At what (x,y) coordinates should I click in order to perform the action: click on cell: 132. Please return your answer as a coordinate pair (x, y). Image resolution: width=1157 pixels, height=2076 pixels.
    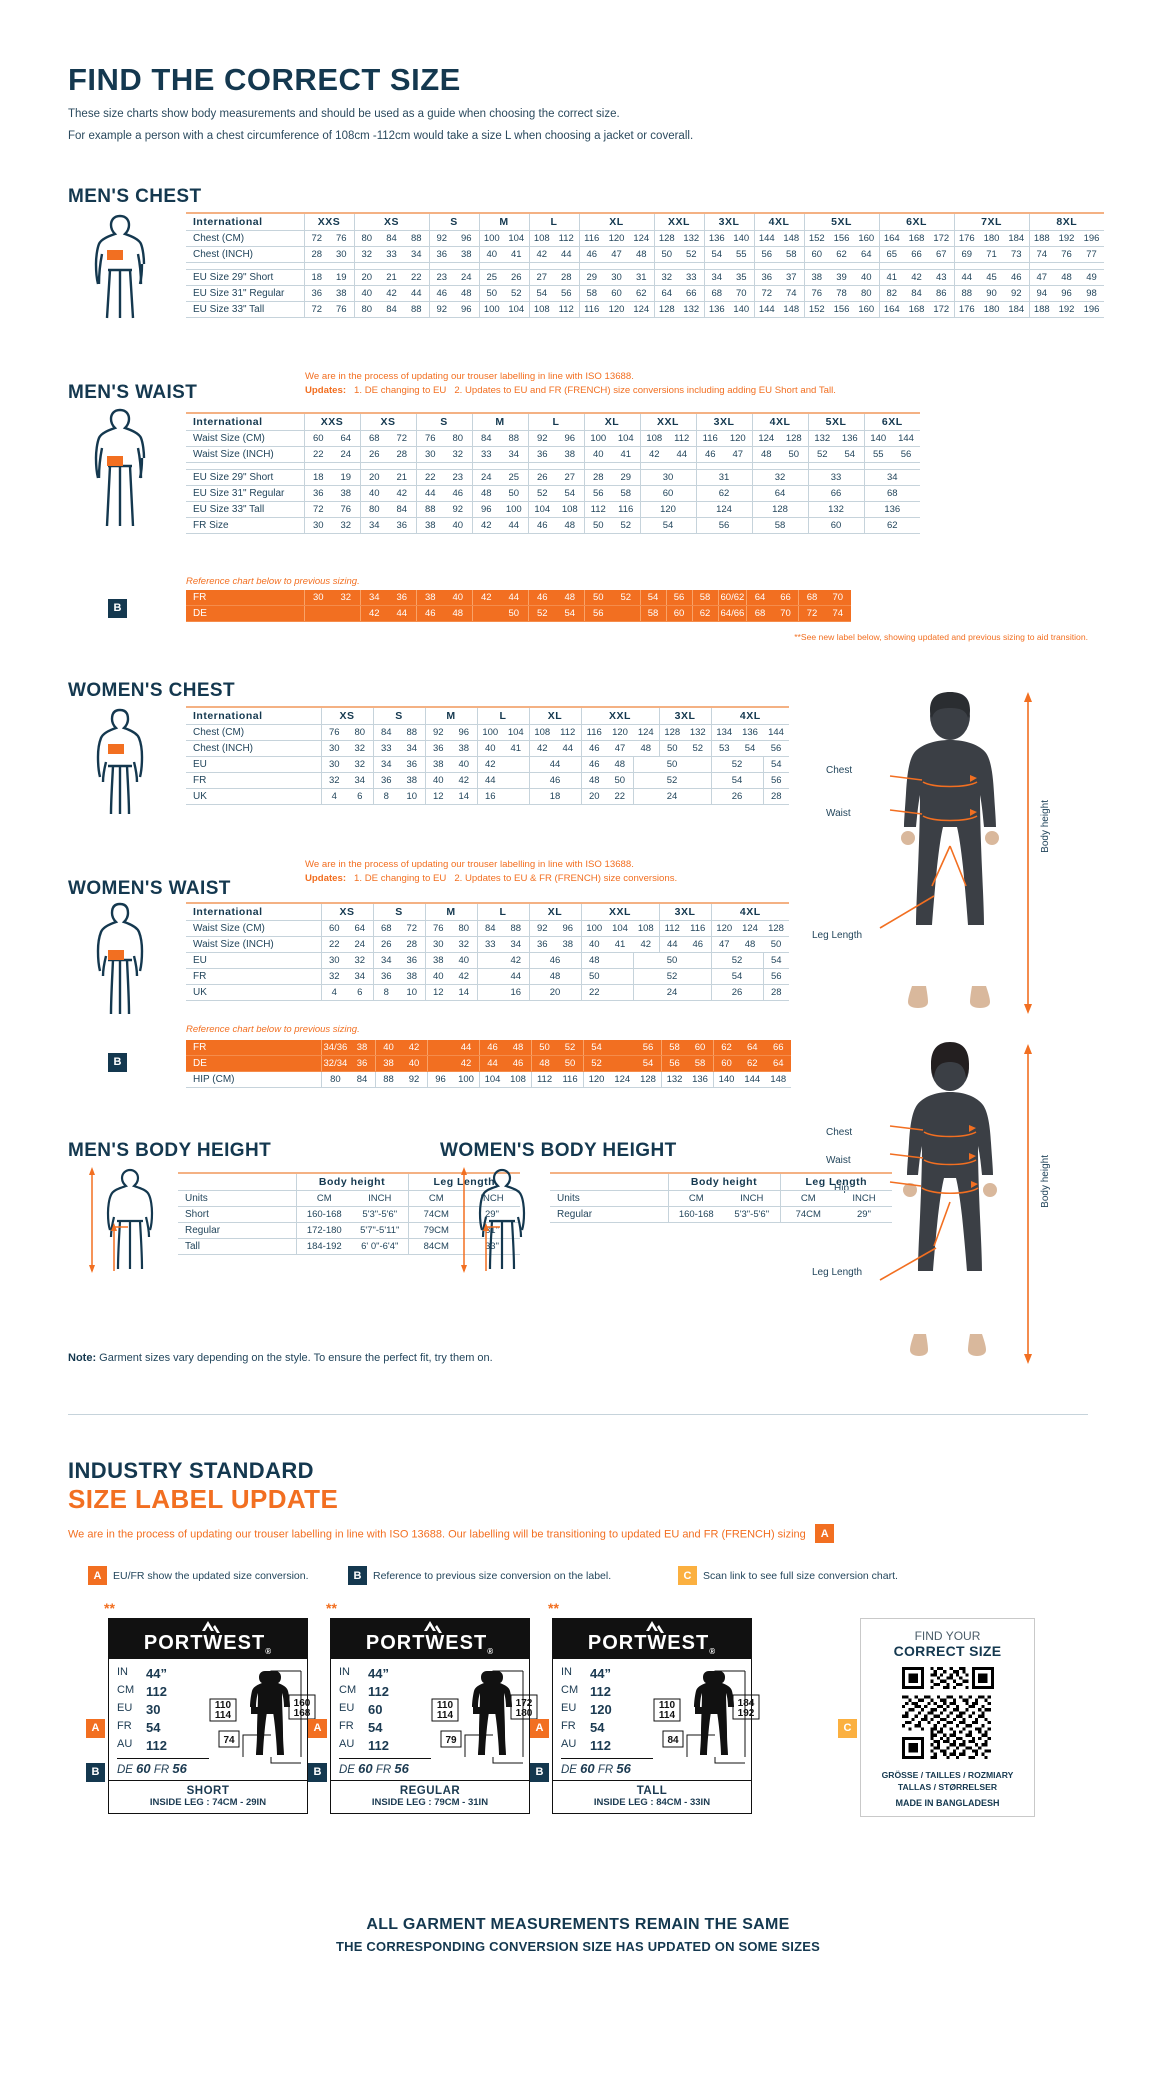
    Looking at the image, I should click on (698, 732).